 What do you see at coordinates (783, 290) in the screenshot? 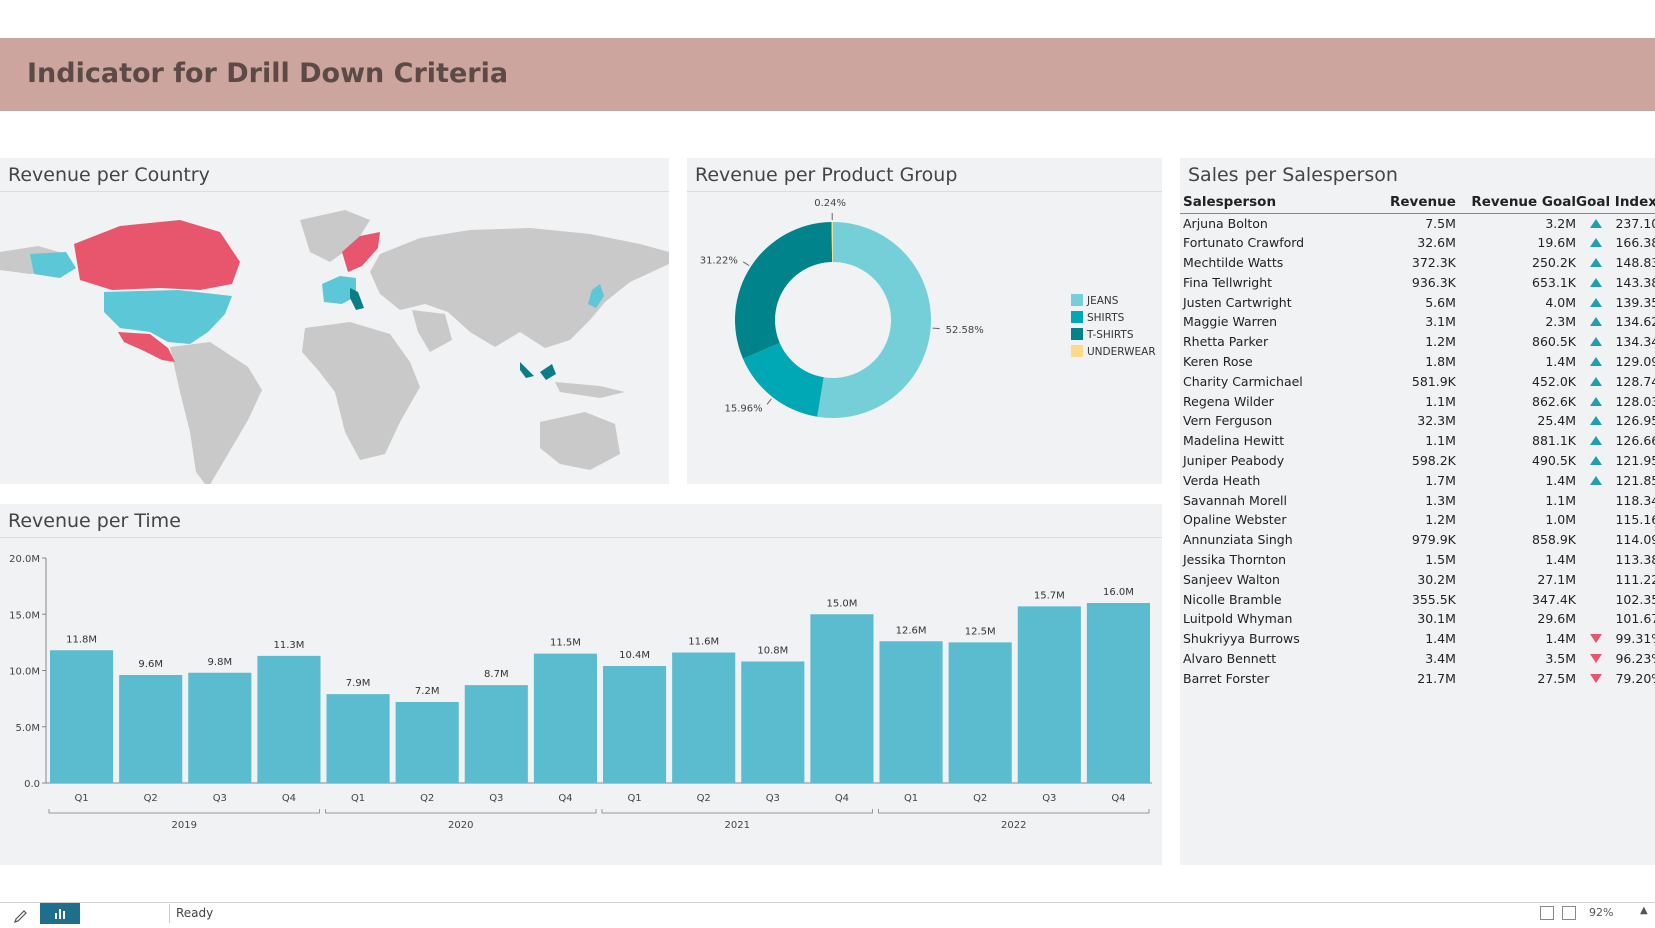
I see `donut-slice-t-shirts` at bounding box center [783, 290].